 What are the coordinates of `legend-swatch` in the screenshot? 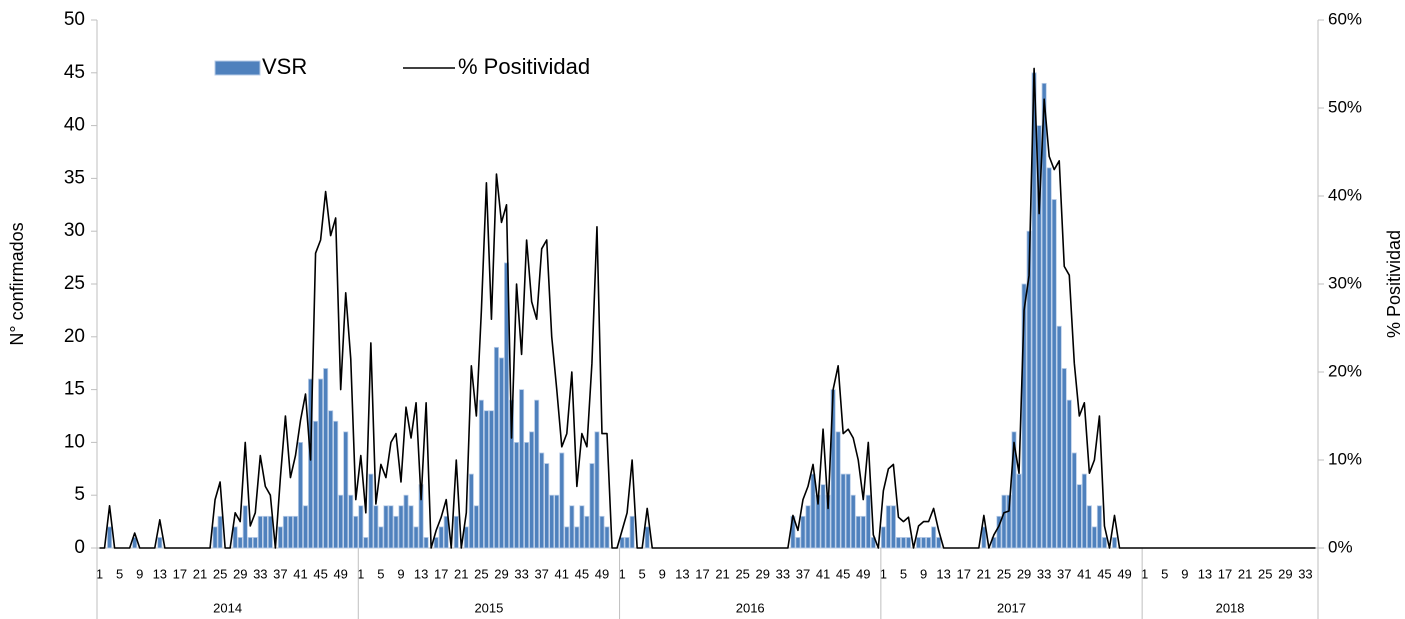 It's located at (237, 68).